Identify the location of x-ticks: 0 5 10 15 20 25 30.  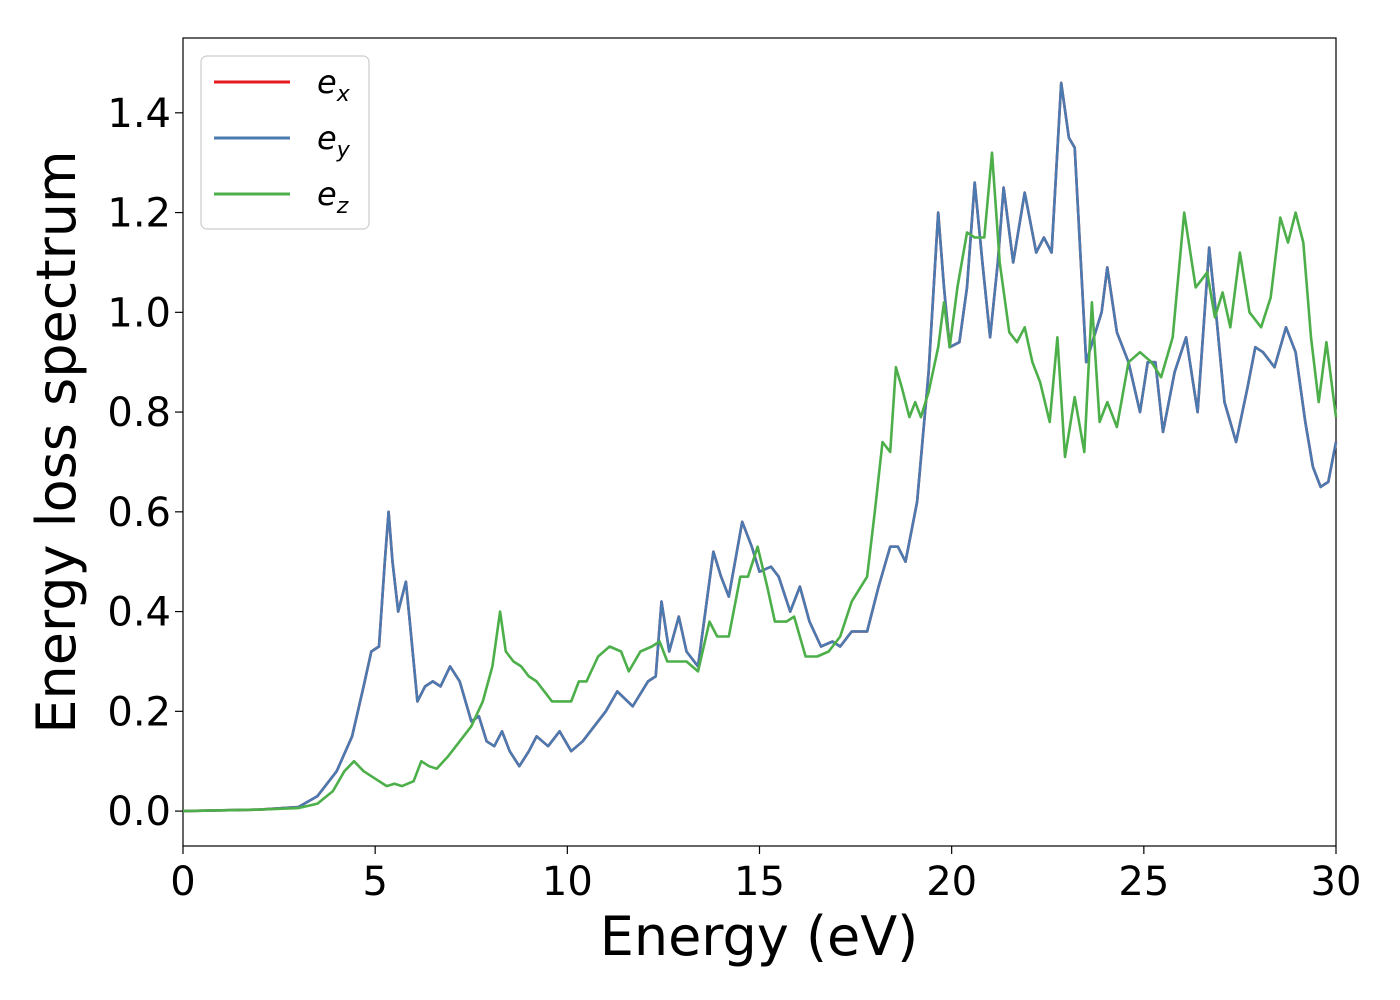
(765, 875).